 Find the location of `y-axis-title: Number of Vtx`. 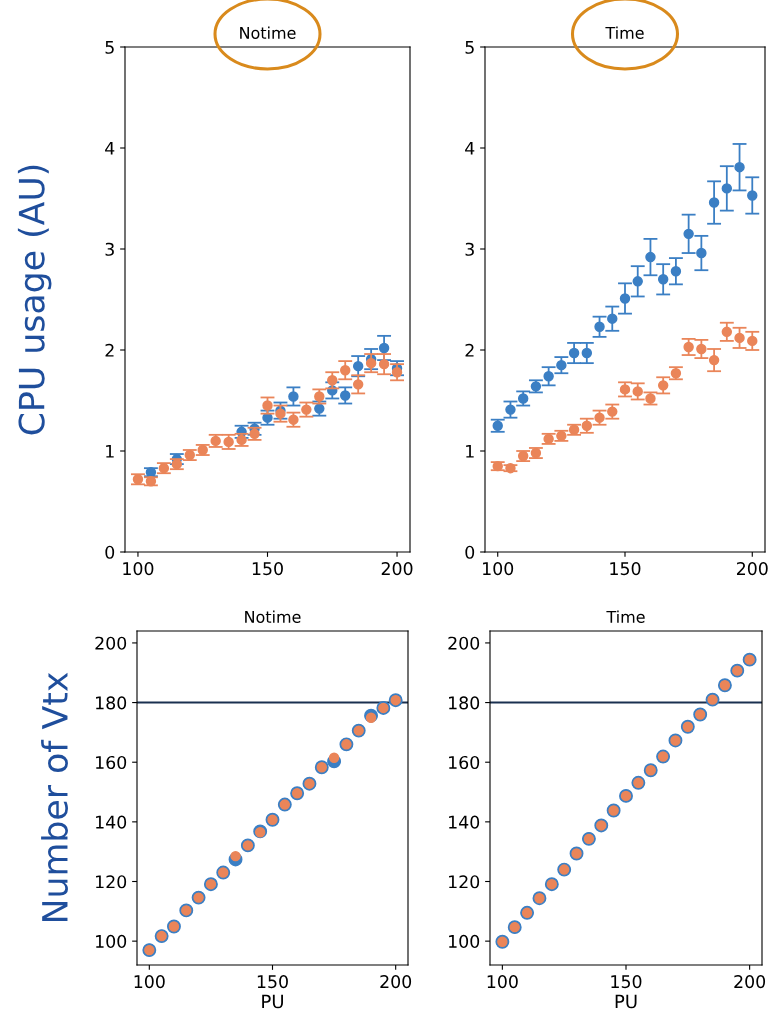

y-axis-title: Number of Vtx is located at coordinates (54, 797).